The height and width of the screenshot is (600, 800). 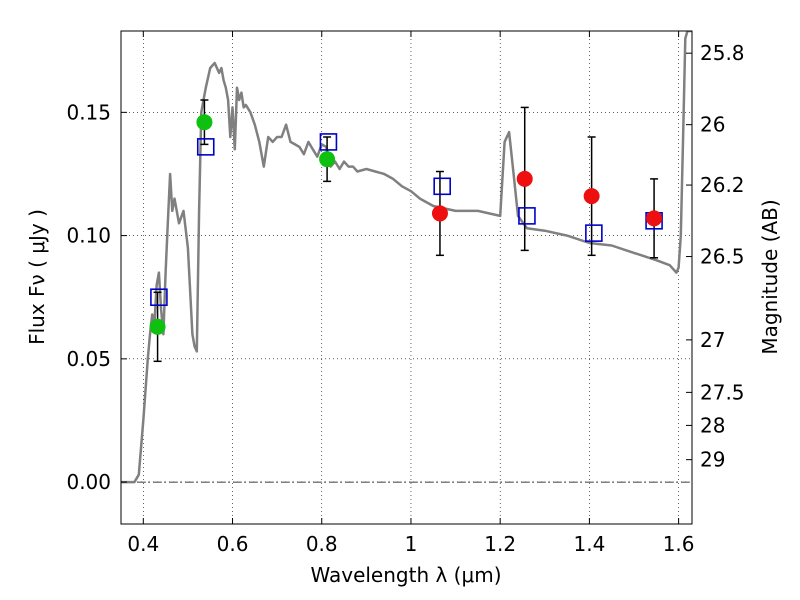 I want to click on right-axis-ticks: 25.8 26 26.2 26.5 27 27.5 28 29, so click(x=715, y=256).